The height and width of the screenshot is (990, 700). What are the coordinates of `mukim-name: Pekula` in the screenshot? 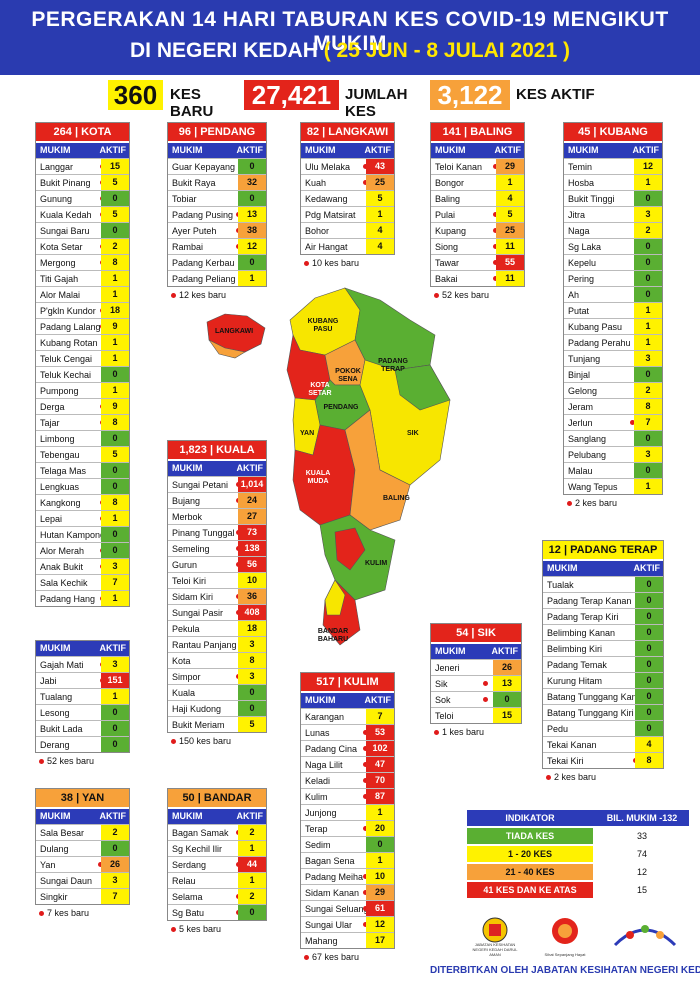 It's located at (186, 629).